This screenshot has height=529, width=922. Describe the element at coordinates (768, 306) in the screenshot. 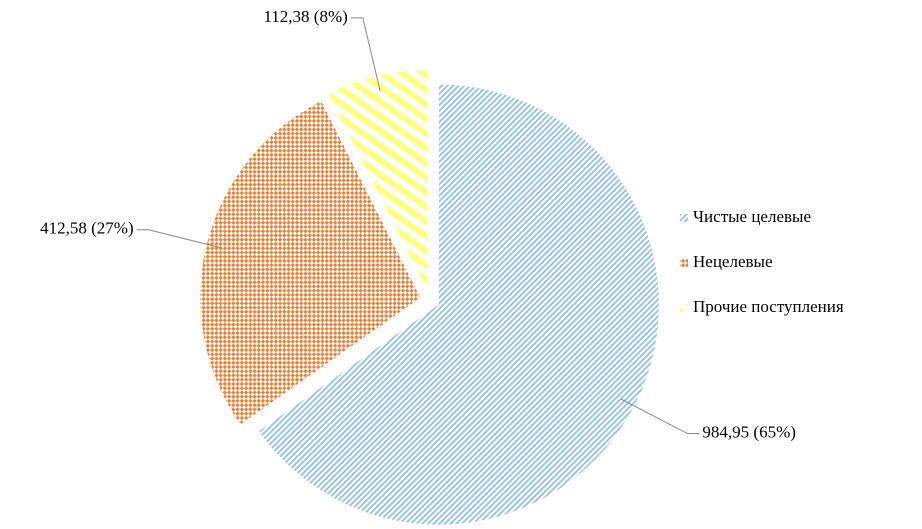

I see `legend-label: Прочие поступления` at that location.